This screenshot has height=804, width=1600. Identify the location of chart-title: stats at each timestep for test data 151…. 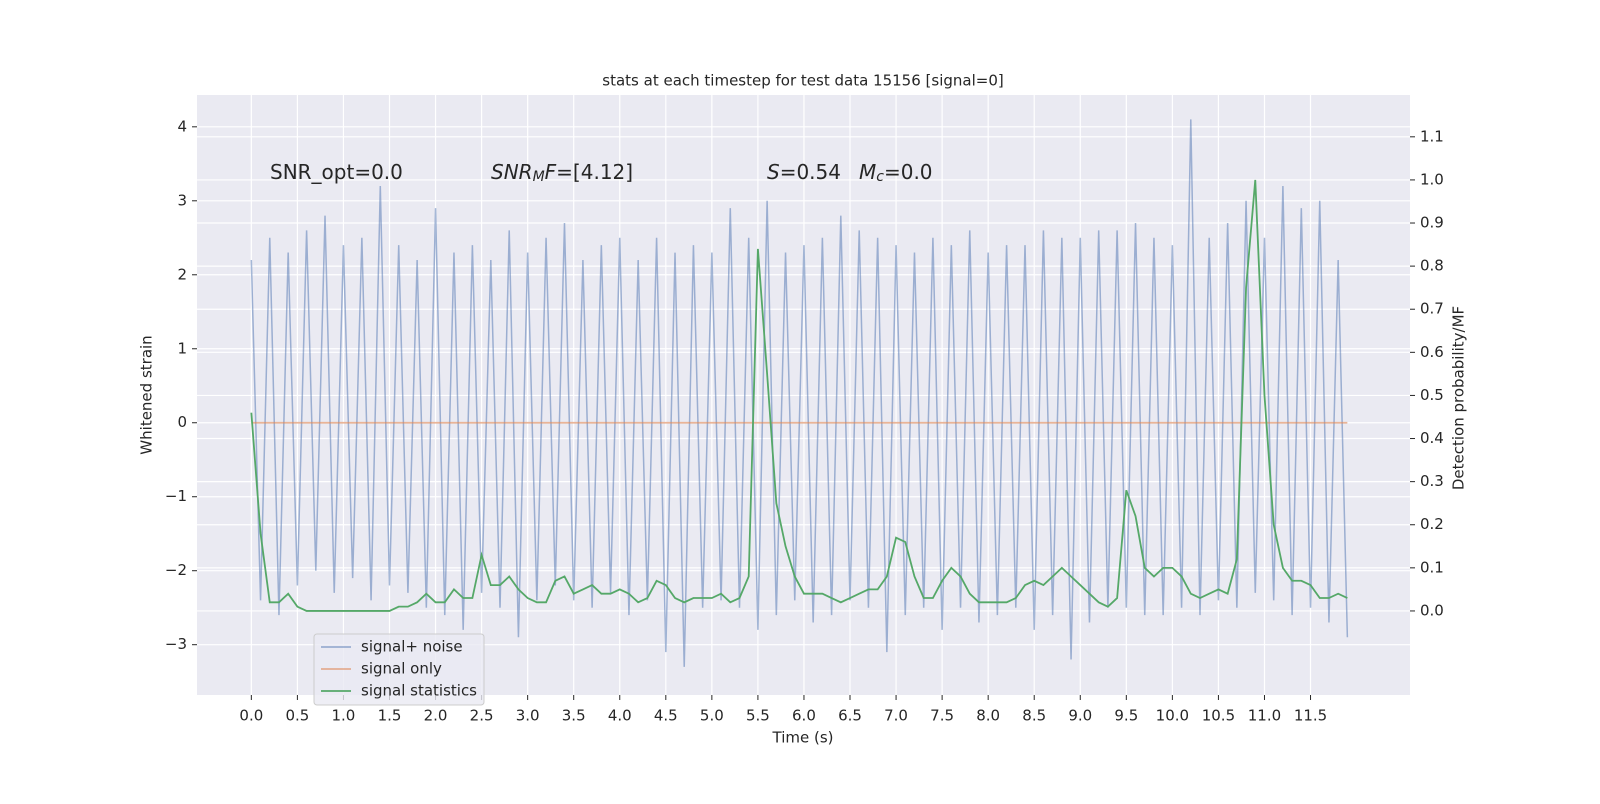
(802, 81).